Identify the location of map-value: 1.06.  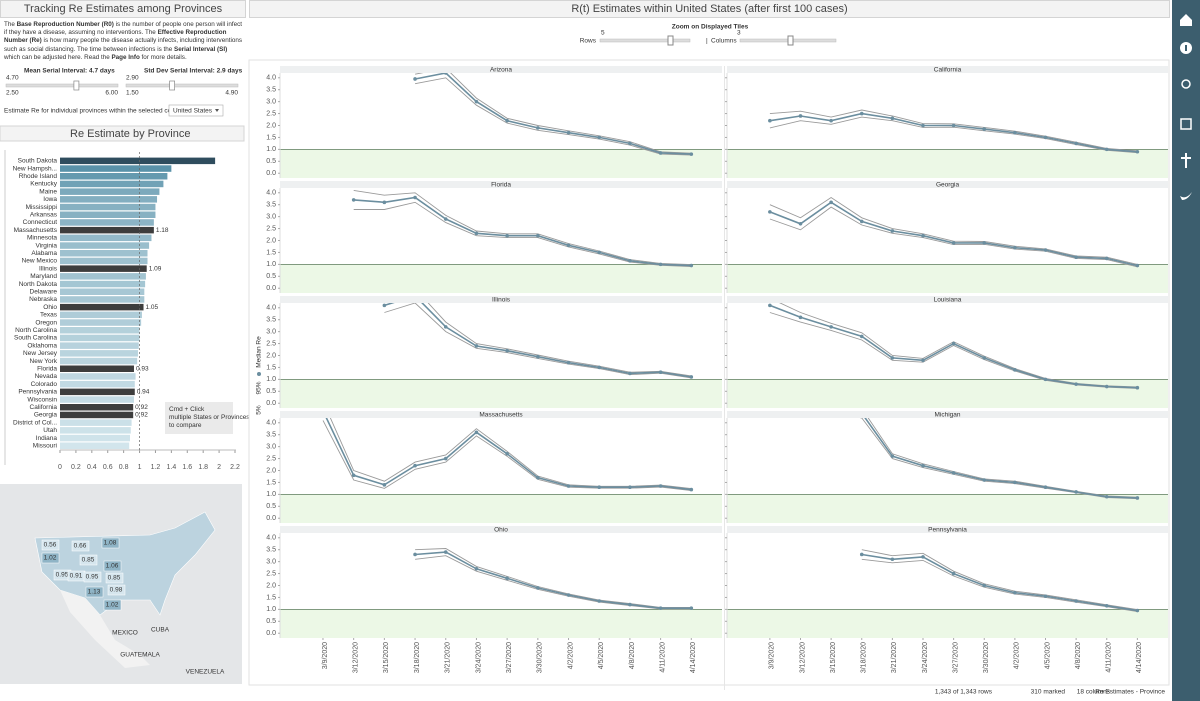
(112, 566).